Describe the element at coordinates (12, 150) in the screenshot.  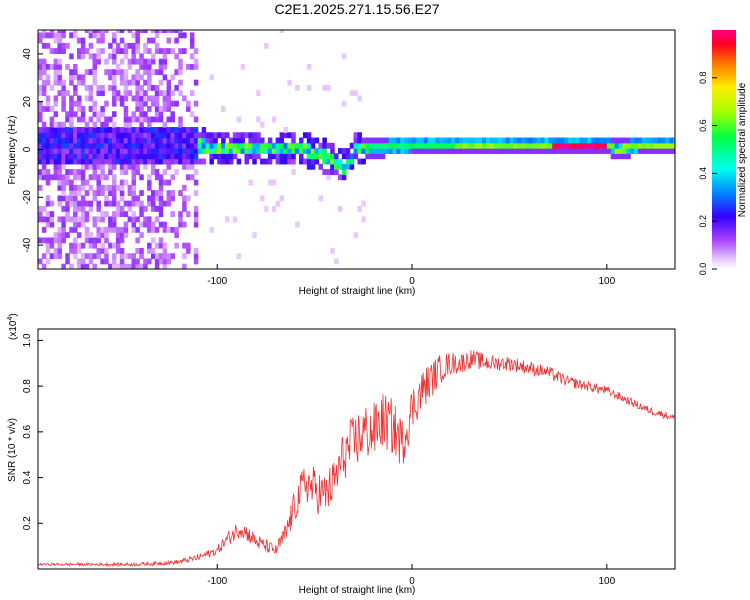
I see `spectrogram-y-label: Frequency (Hz)` at that location.